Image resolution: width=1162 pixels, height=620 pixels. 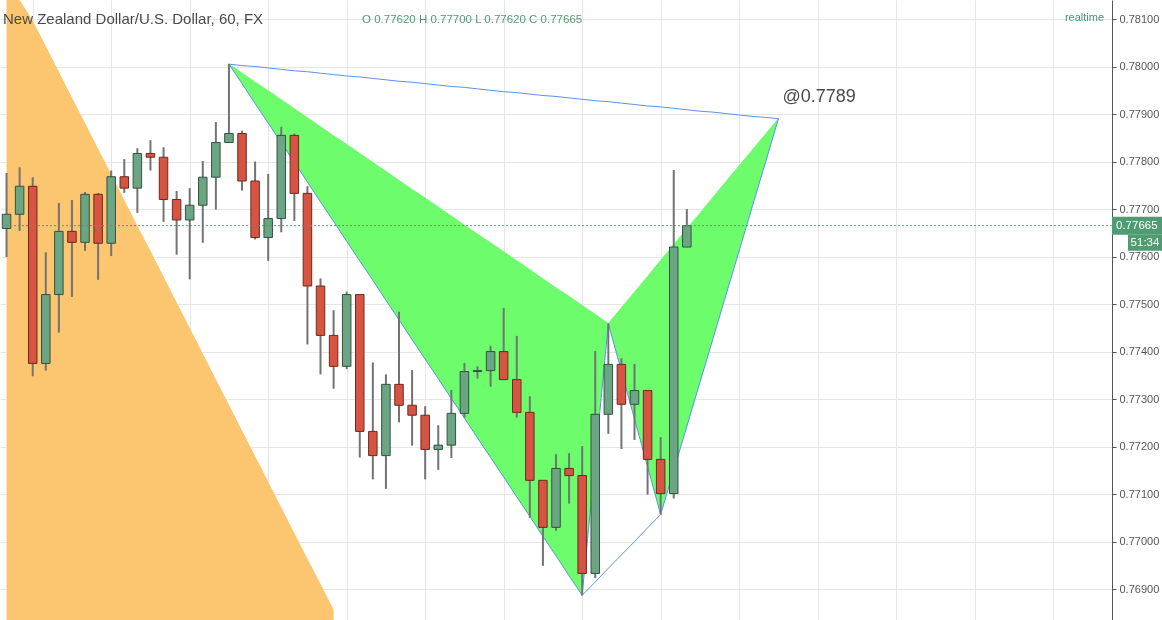 What do you see at coordinates (1139, 66) in the screenshot?
I see `y-tick-label: 0.78000` at bounding box center [1139, 66].